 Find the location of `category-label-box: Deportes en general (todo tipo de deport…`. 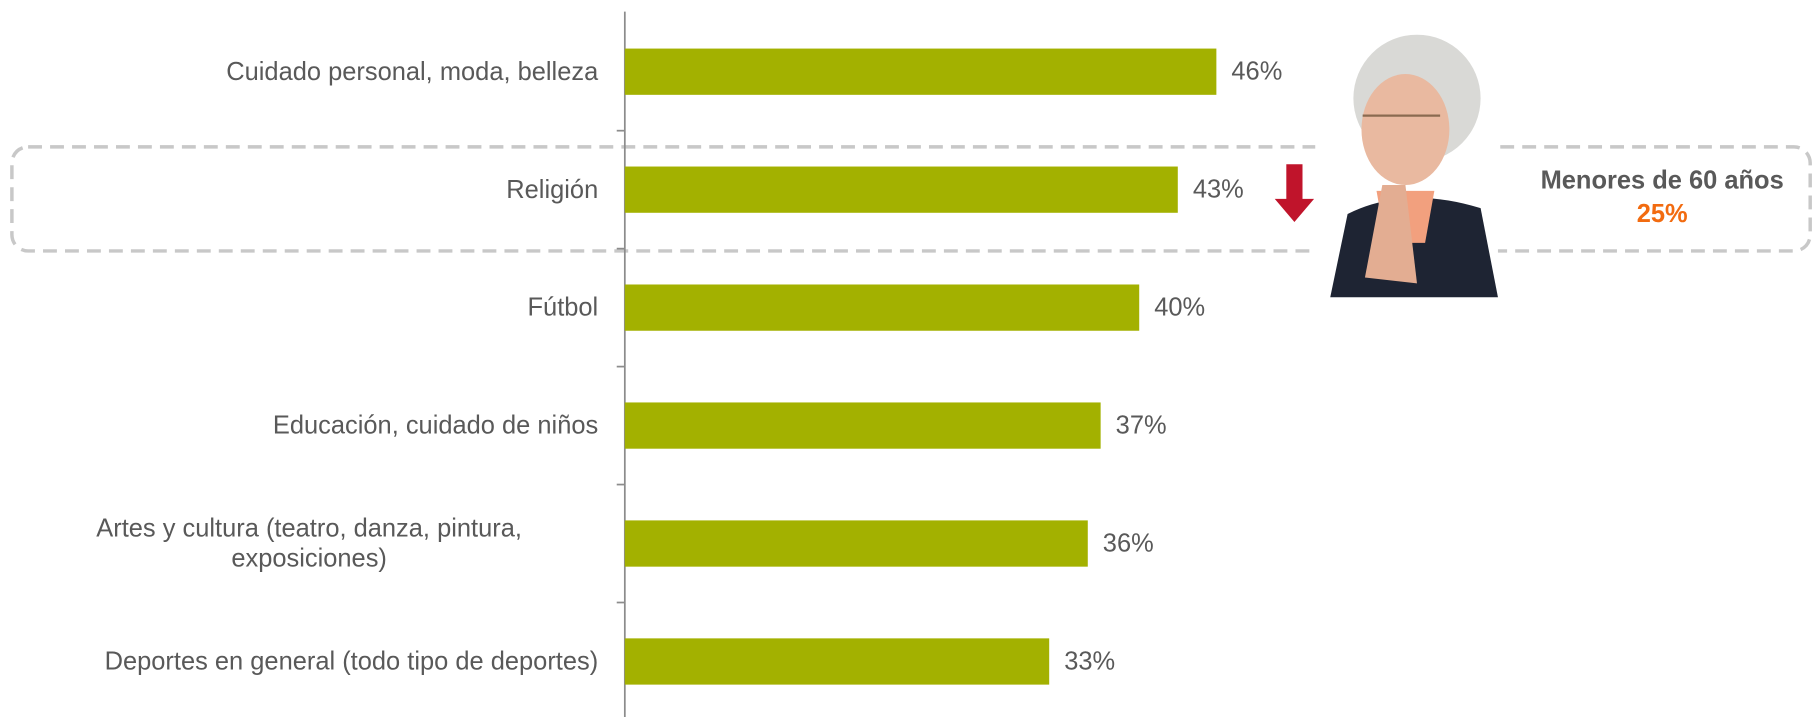

category-label-box: Deportes en general (todo tipo de deport… is located at coordinates (305, 661).